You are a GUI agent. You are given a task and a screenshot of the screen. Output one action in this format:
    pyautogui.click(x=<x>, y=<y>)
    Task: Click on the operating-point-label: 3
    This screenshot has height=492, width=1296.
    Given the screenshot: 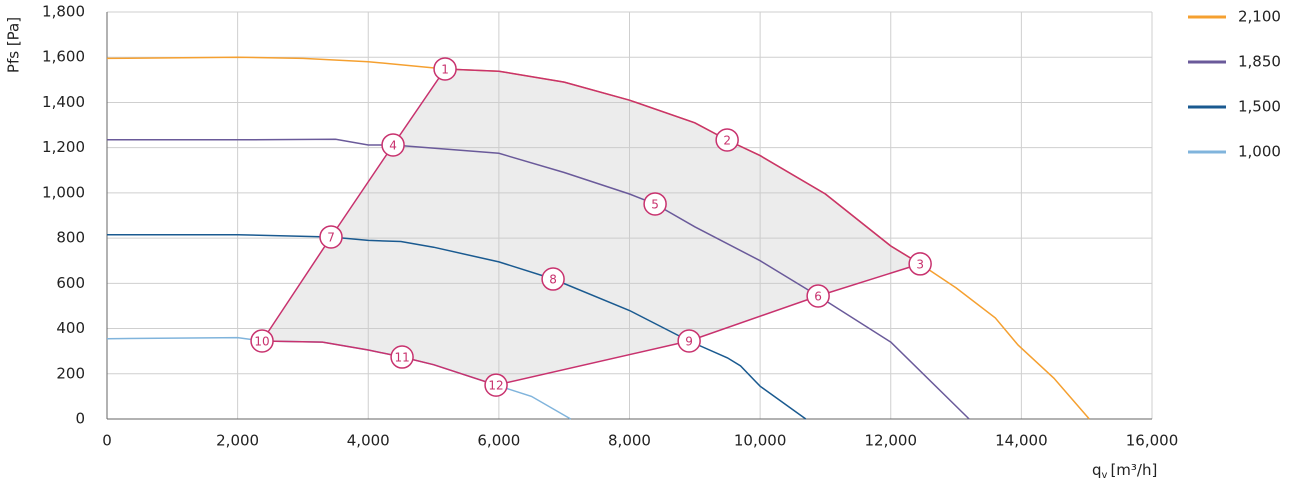 What is the action you would take?
    pyautogui.click(x=920, y=264)
    